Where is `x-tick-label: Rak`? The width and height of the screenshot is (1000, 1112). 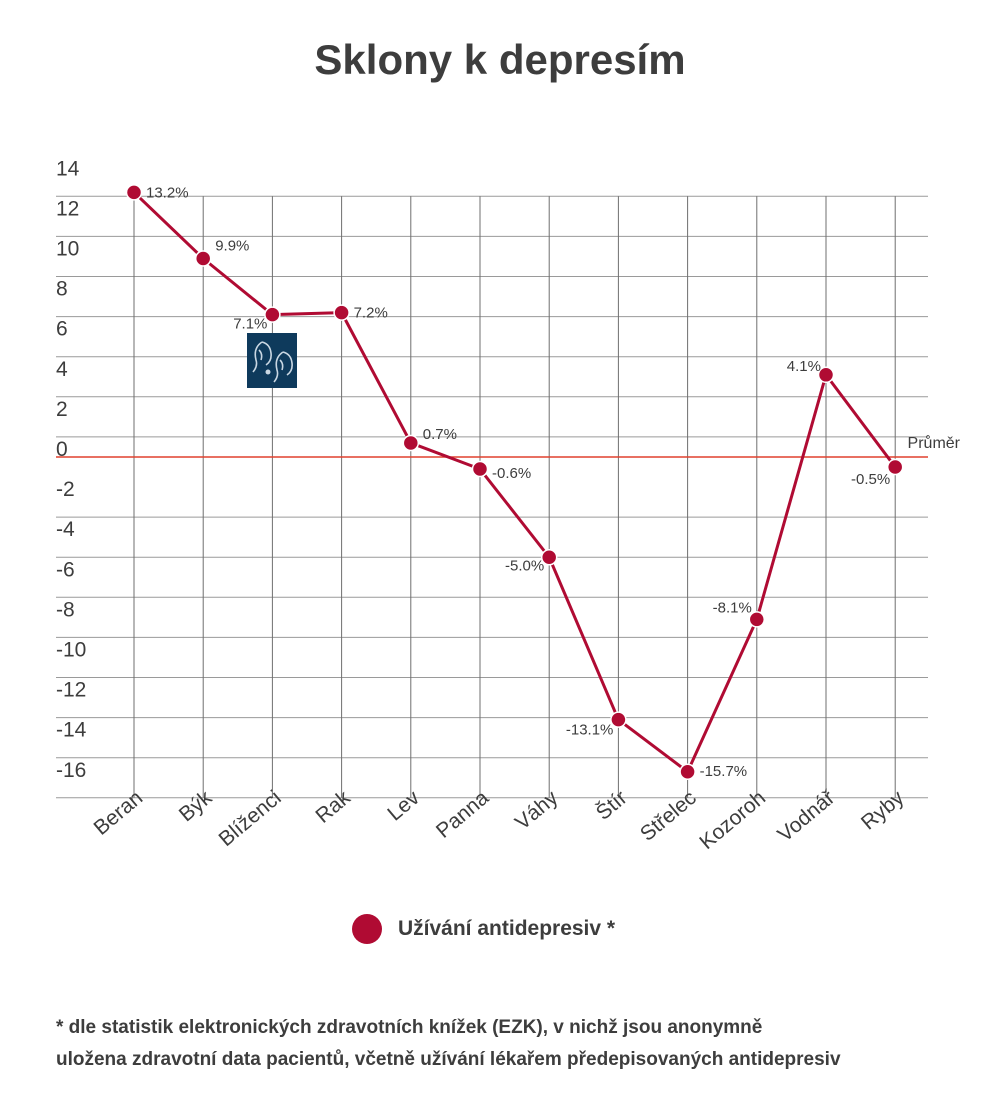
x-tick-label: Rak is located at coordinates (333, 807).